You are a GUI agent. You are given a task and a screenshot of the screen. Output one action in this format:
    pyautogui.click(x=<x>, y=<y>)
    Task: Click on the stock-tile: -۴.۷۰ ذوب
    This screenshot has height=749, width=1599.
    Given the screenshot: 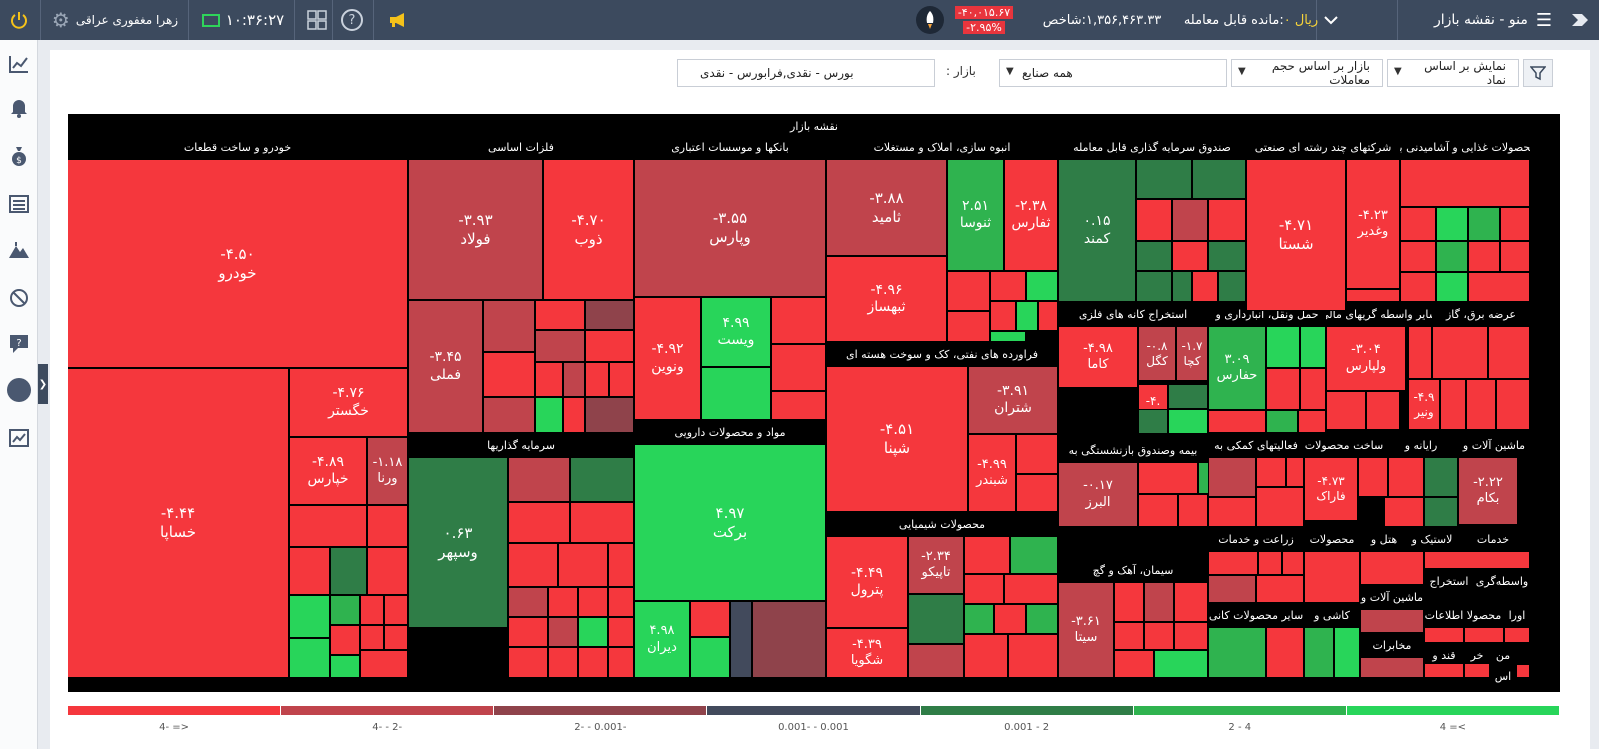 What is the action you would take?
    pyautogui.click(x=588, y=229)
    